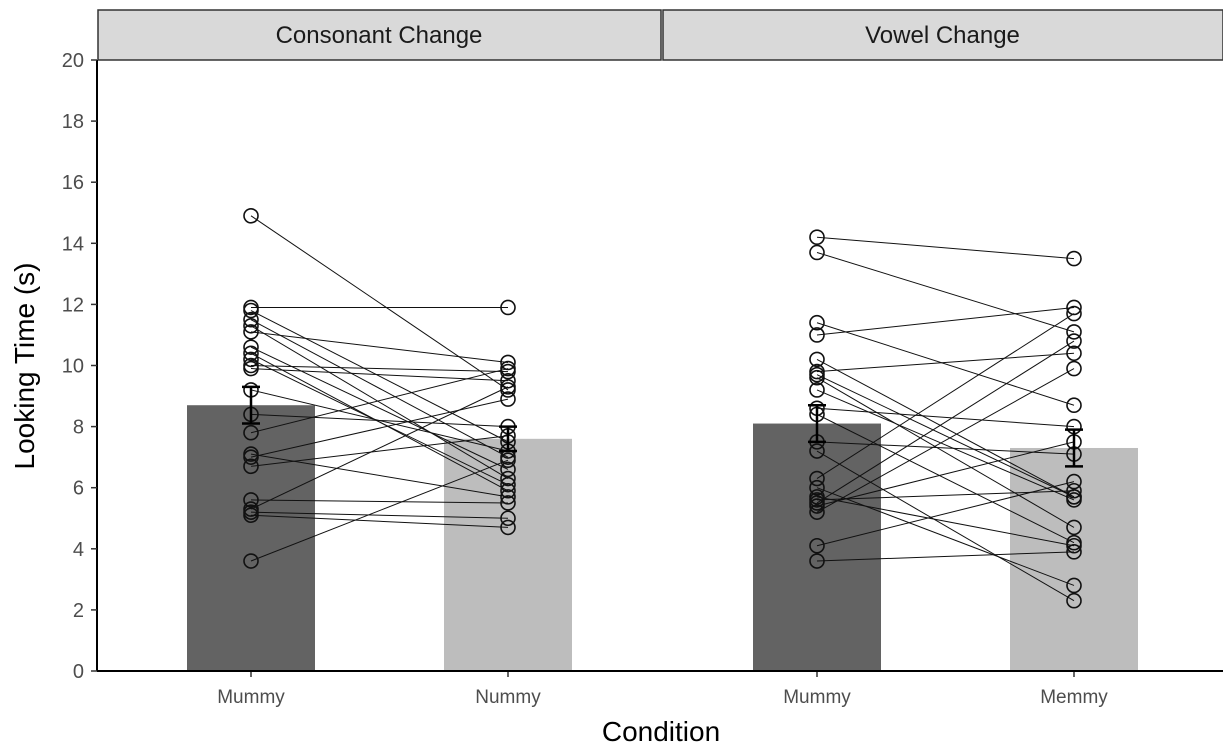 The height and width of the screenshot is (745, 1223). Describe the element at coordinates (73, 61) in the screenshot. I see `y-tick-label: 20` at that location.